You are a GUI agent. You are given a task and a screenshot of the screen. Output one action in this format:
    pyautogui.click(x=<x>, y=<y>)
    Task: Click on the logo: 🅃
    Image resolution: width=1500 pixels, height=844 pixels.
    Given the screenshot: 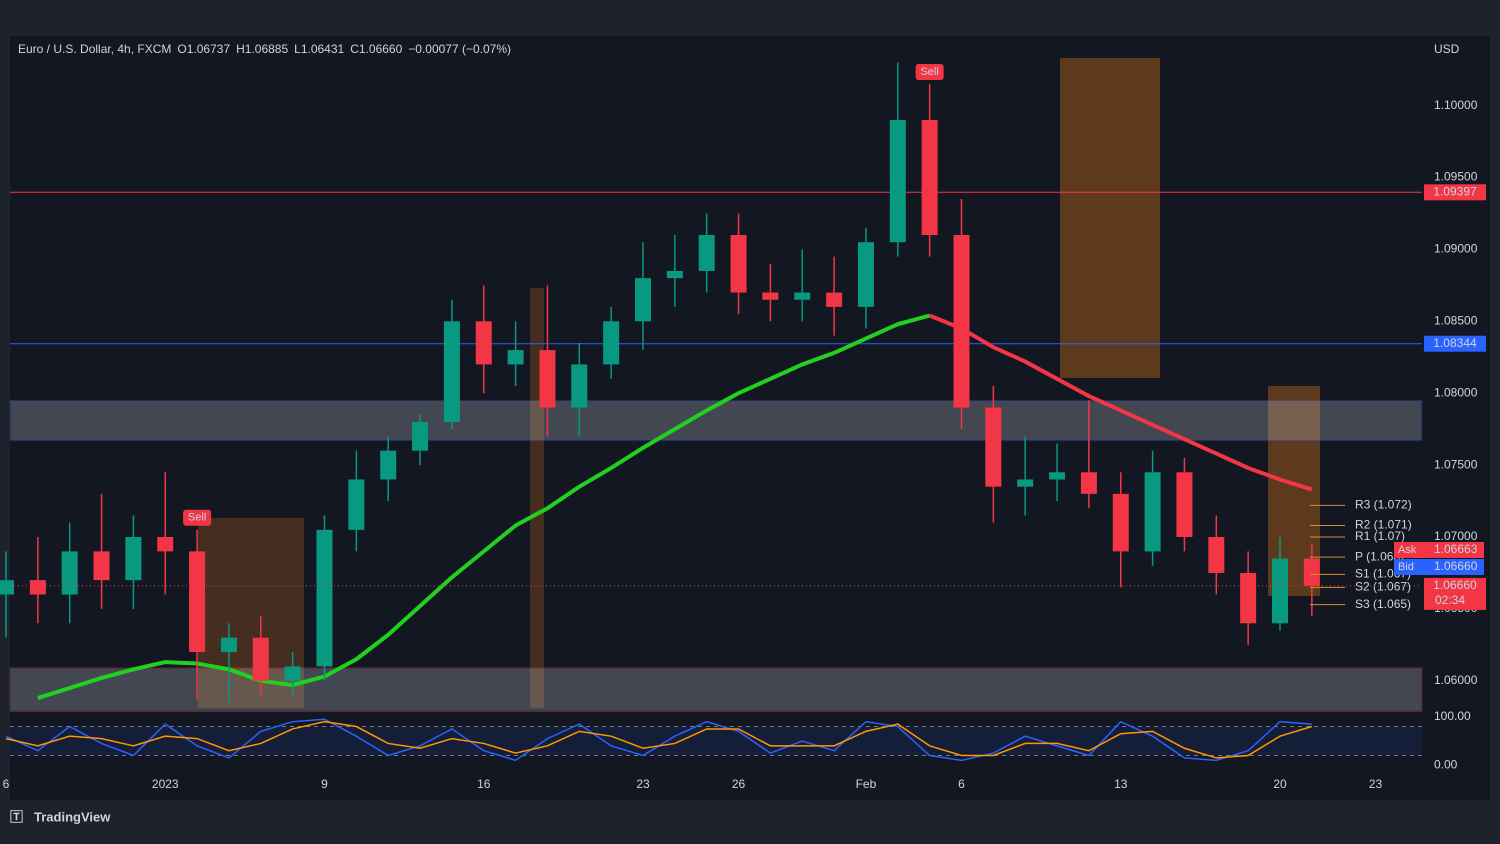 What is the action you would take?
    pyautogui.click(x=16, y=816)
    